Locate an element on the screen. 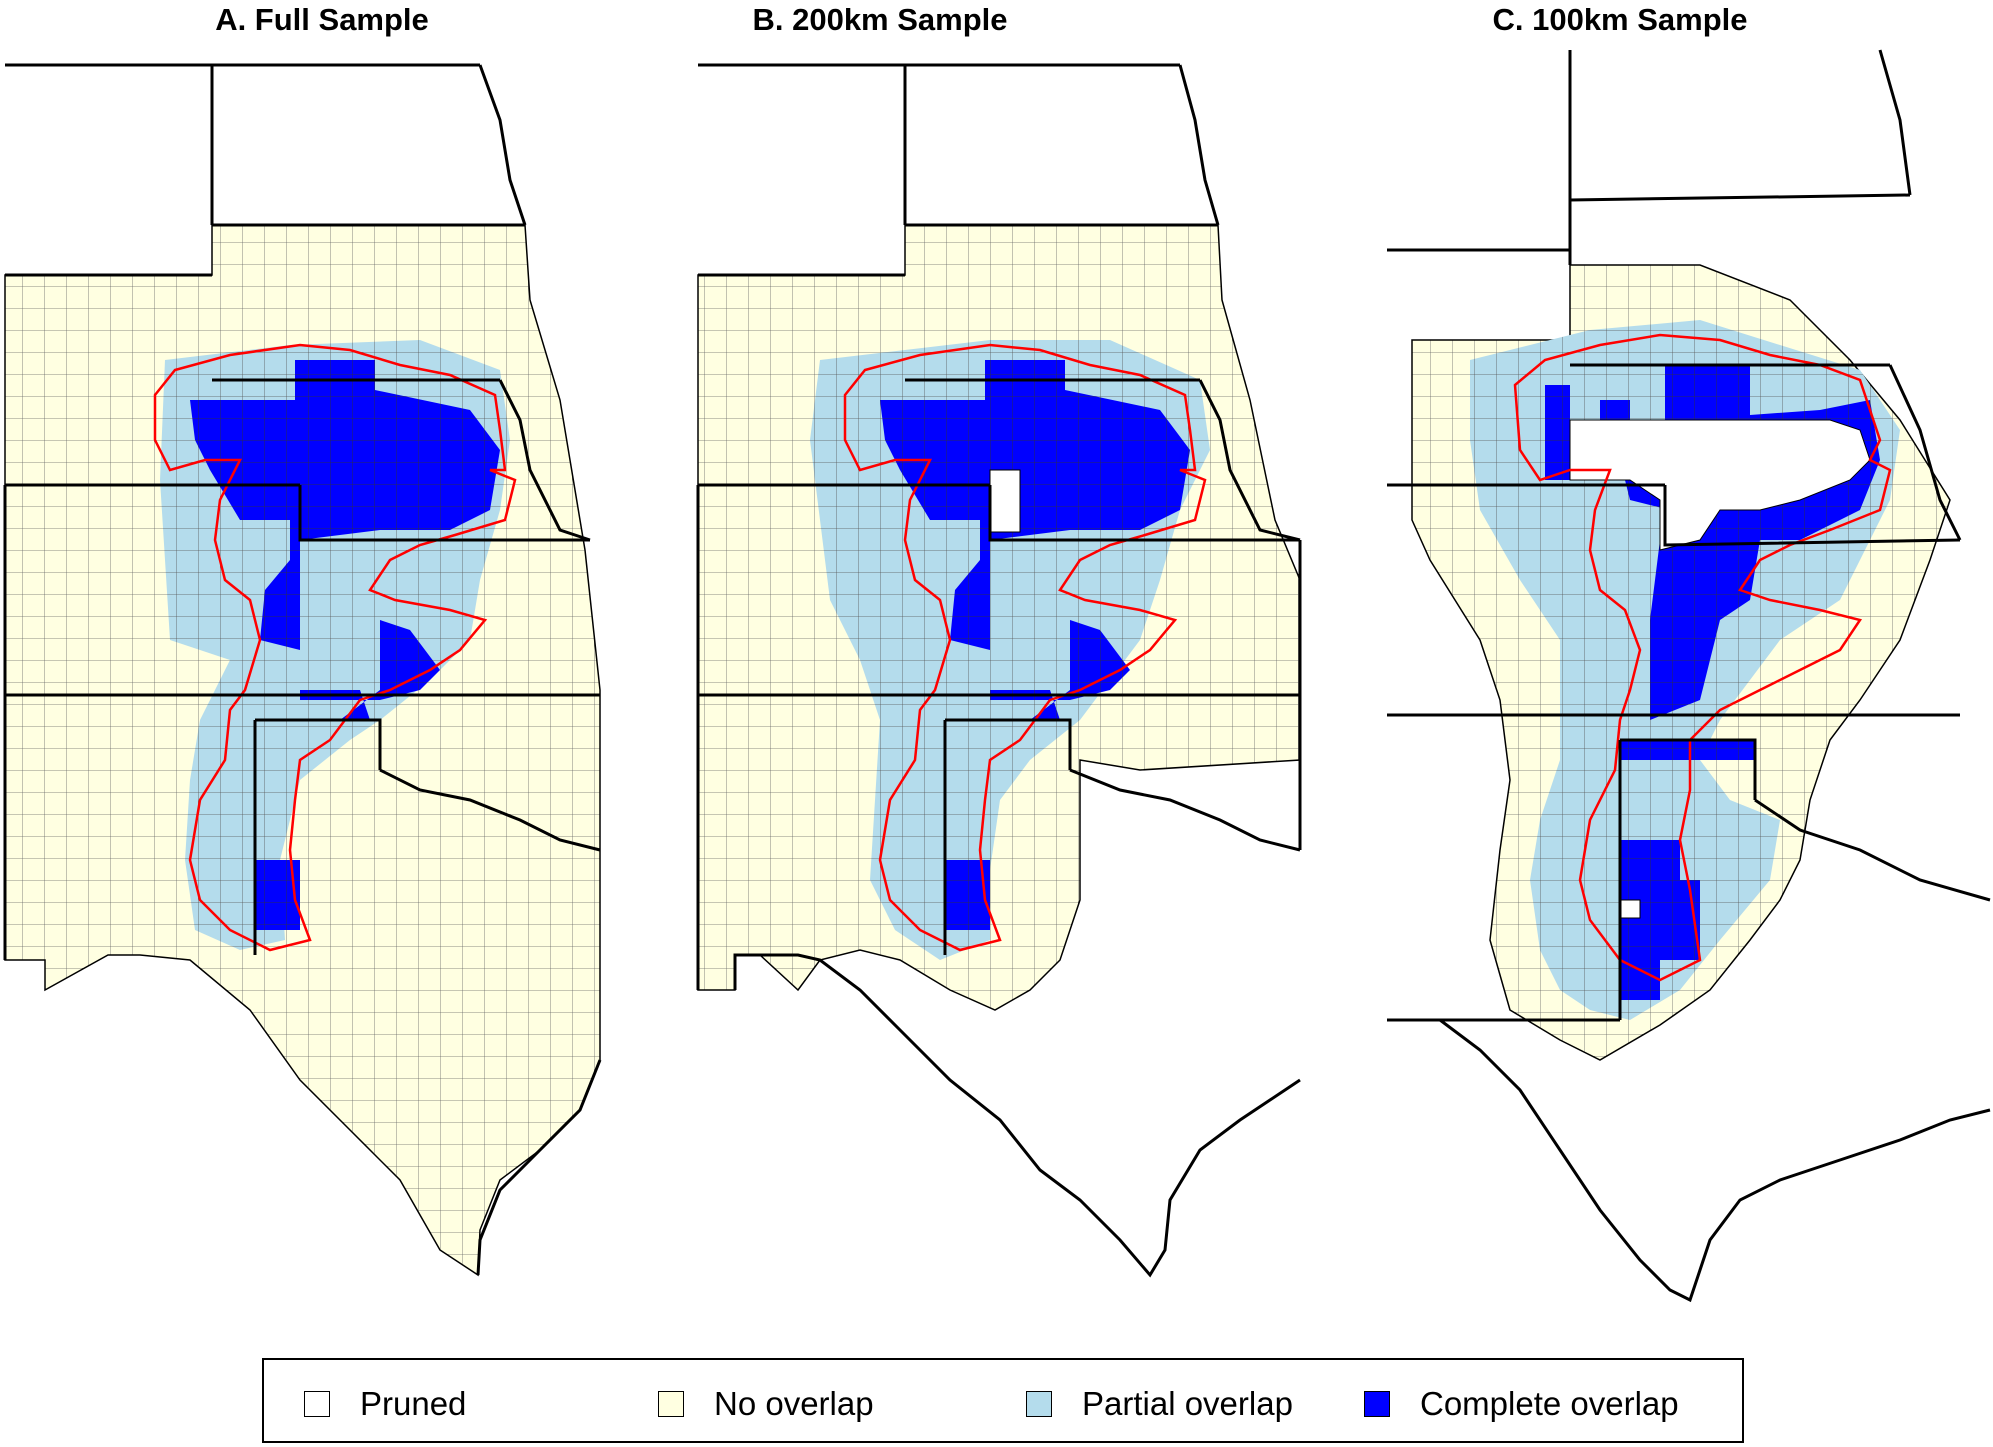  legend-item-no-overlap: No overlap is located at coordinates (766, 1404).